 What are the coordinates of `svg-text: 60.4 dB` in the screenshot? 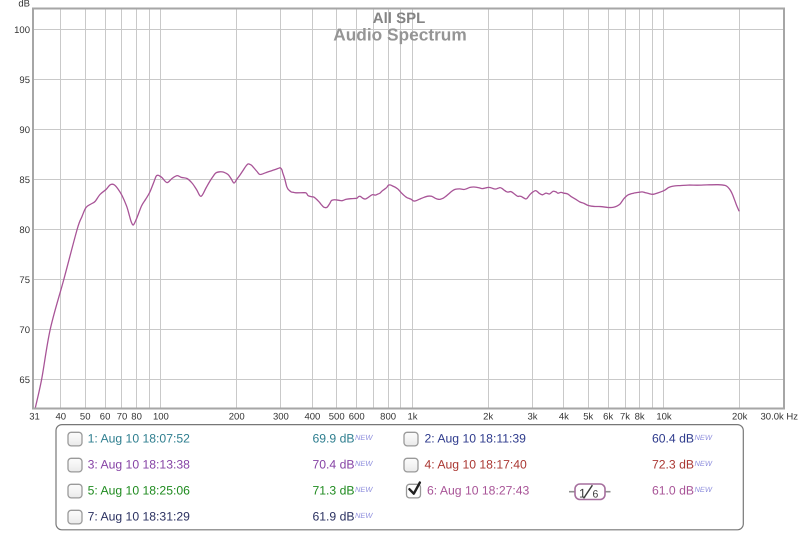 It's located at (673, 438).